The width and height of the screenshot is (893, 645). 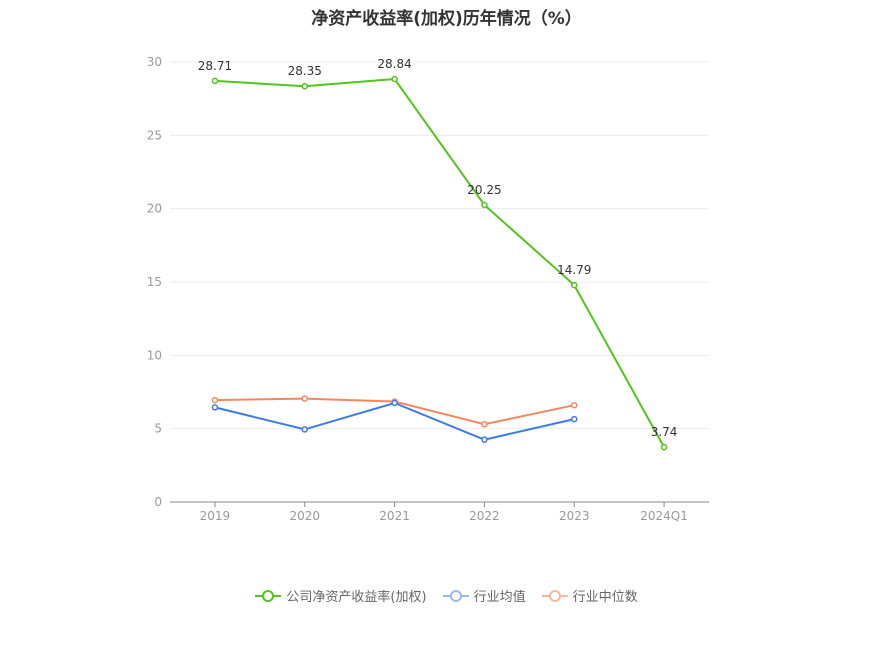 What do you see at coordinates (574, 270) in the screenshot?
I see `data-label: 14.79` at bounding box center [574, 270].